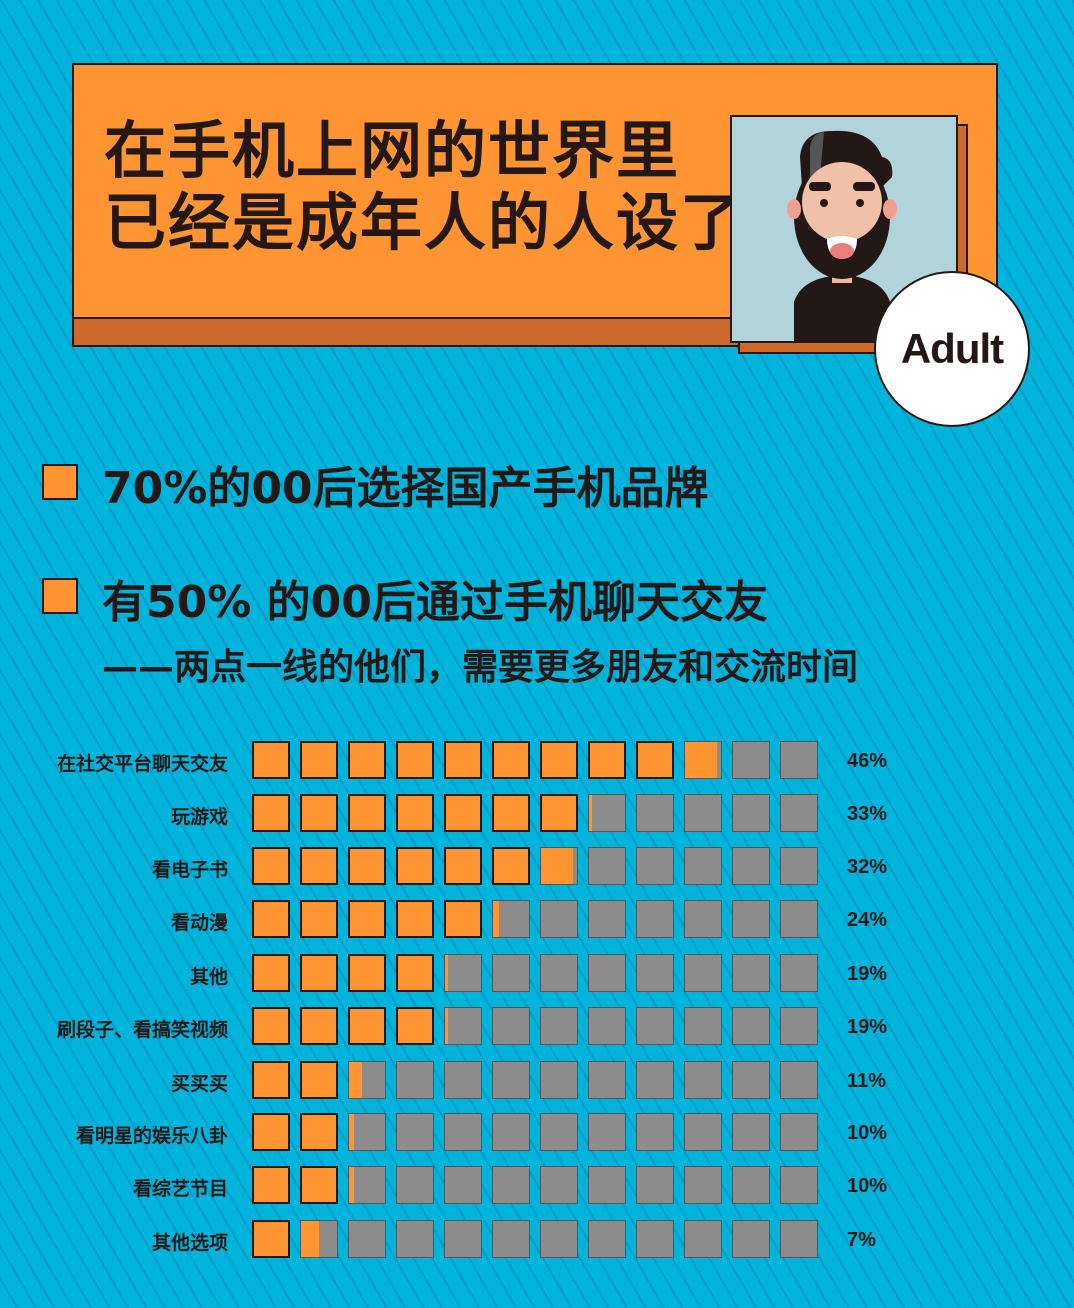 This screenshot has height=1308, width=1074. Describe the element at coordinates (867, 920) in the screenshot. I see `value-label: 24%` at that location.